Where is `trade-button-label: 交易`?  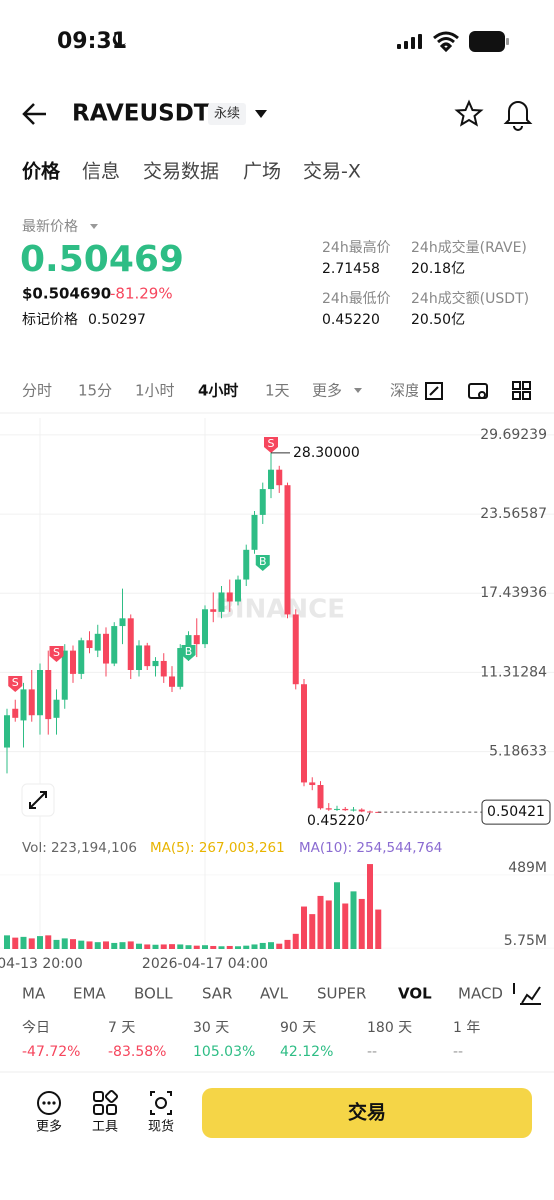 trade-button-label: 交易 is located at coordinates (367, 1112).